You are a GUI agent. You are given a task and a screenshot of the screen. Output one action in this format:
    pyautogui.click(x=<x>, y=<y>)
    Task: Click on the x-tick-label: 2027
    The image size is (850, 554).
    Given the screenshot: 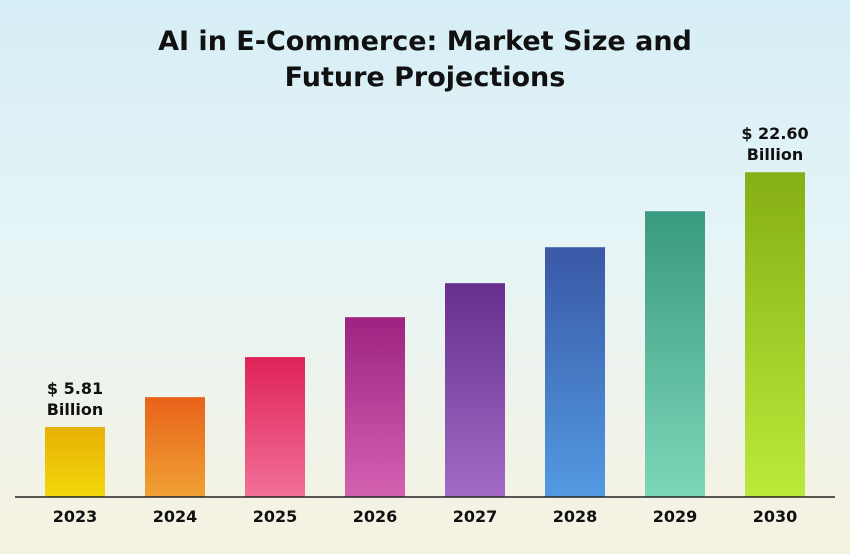 What is the action you would take?
    pyautogui.click(x=475, y=516)
    